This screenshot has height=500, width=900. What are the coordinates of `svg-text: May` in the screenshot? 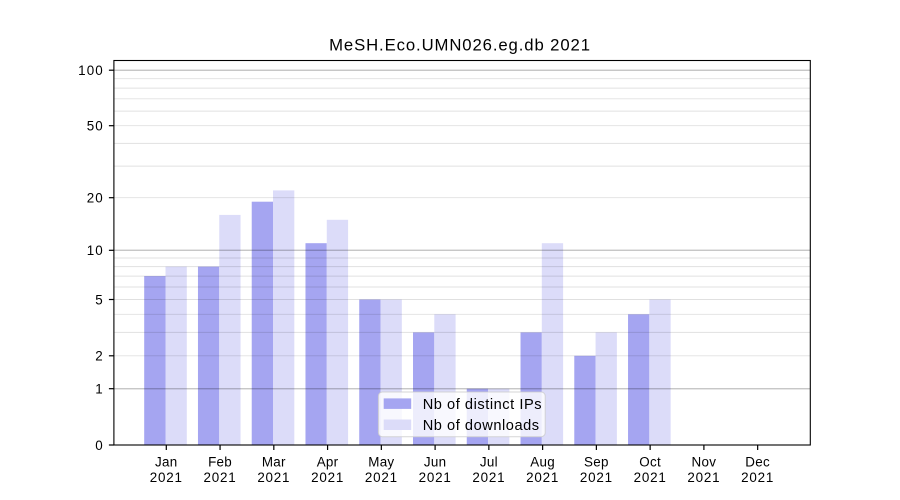 It's located at (381, 461).